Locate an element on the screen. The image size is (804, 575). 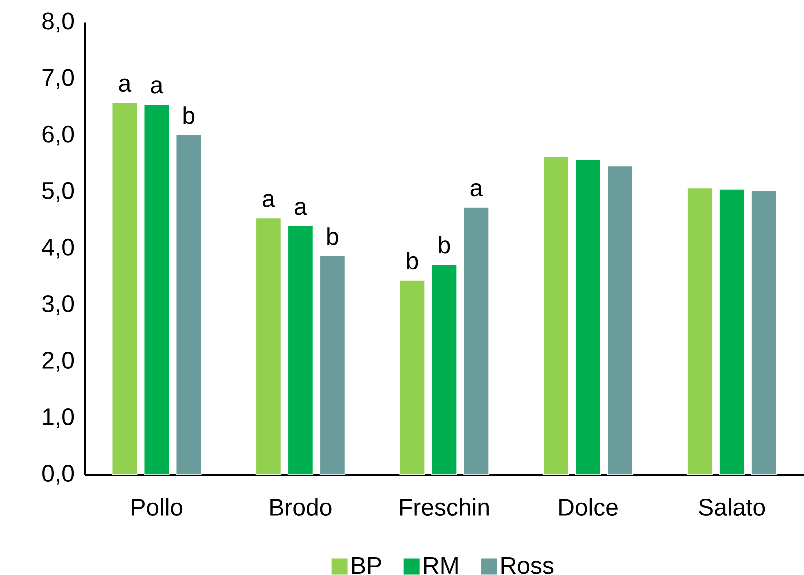
x-tick-label: Brodo is located at coordinates (301, 507).